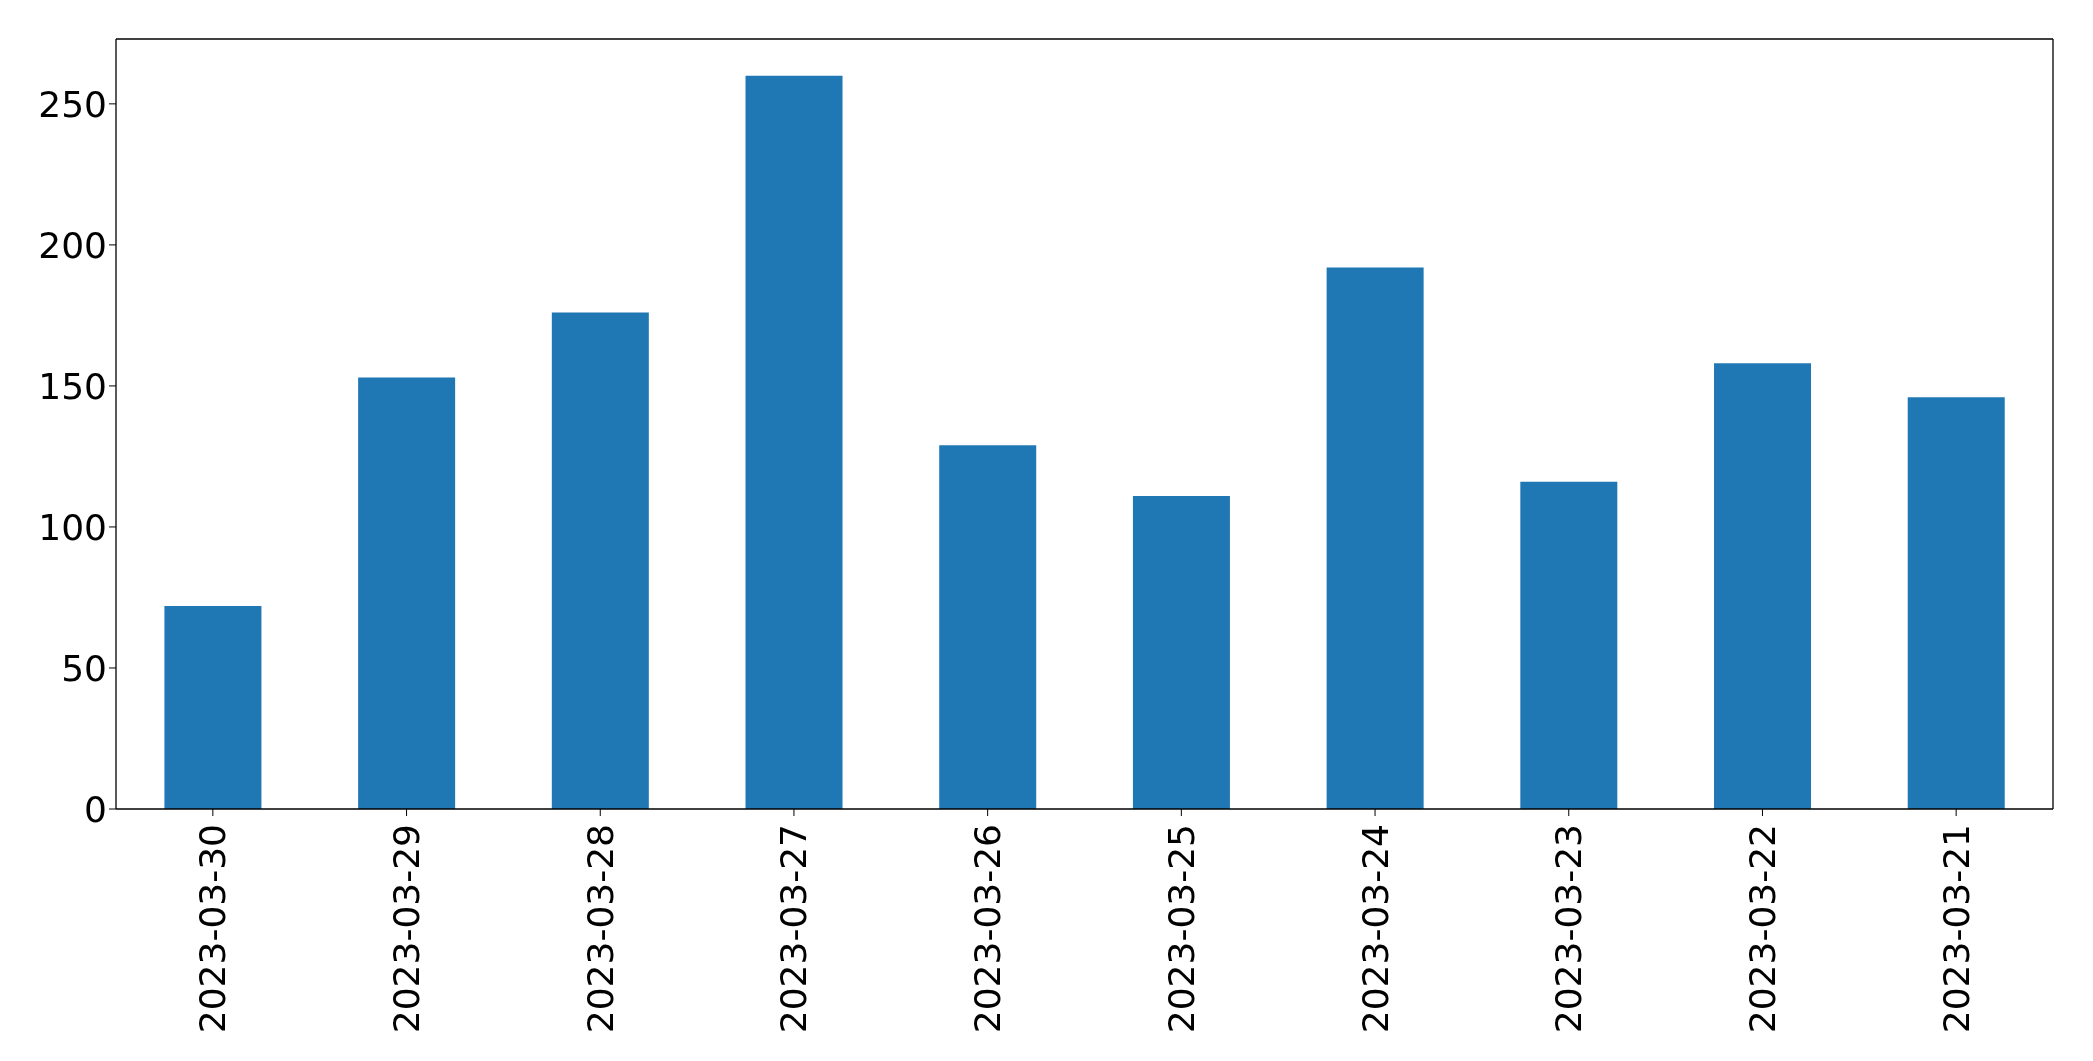  What do you see at coordinates (600, 929) in the screenshot?
I see `x-tick-label: 2023-03-28` at bounding box center [600, 929].